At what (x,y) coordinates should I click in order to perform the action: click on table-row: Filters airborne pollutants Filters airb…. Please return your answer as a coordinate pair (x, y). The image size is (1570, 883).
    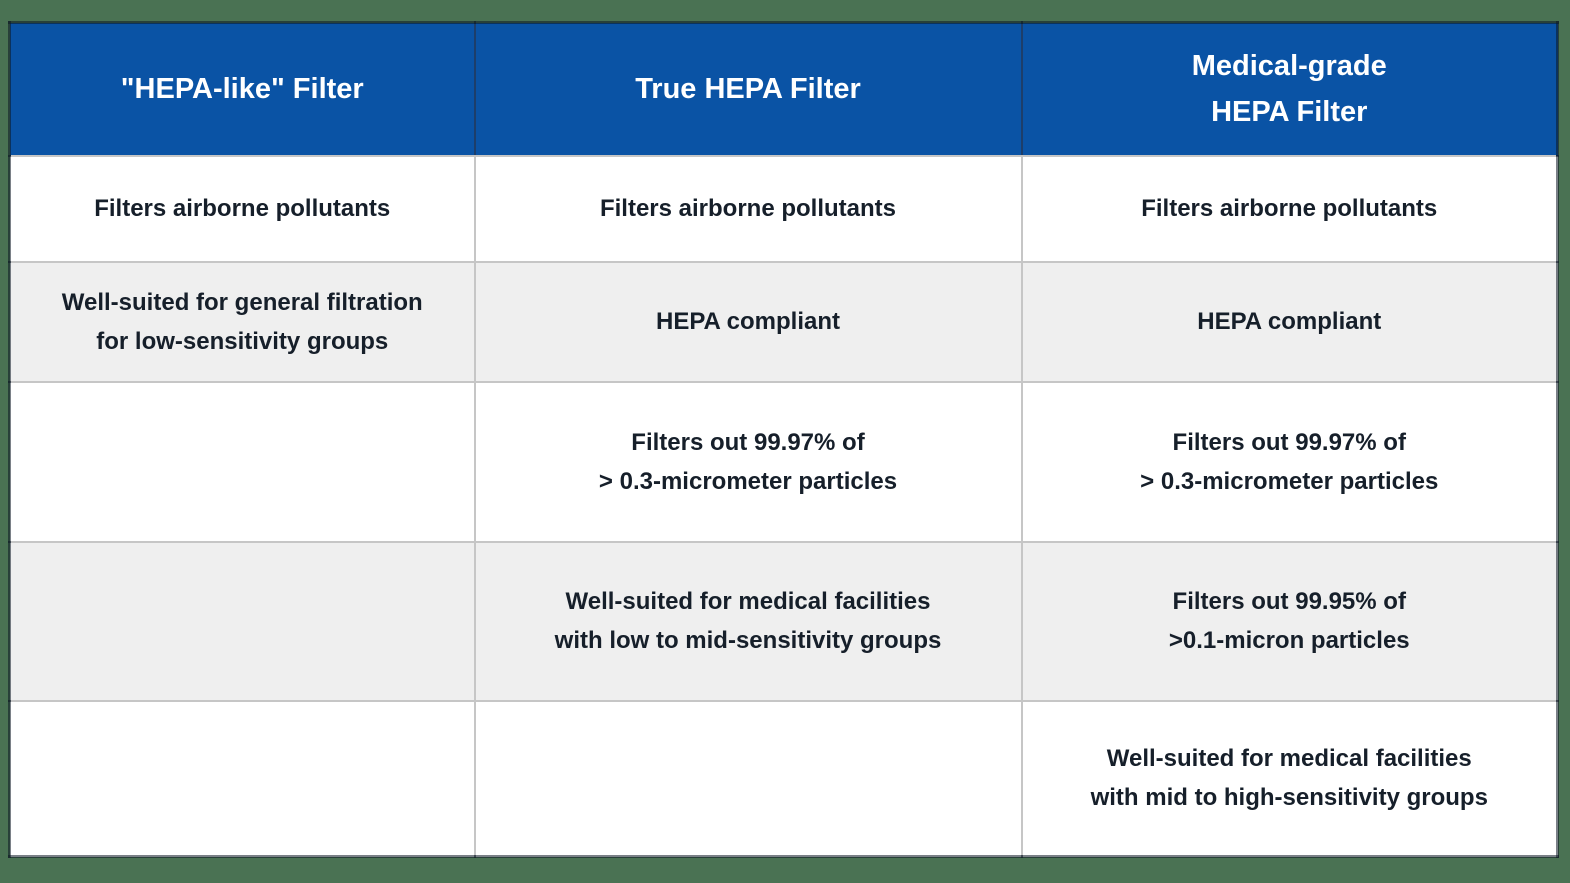
    Looking at the image, I should click on (783, 209).